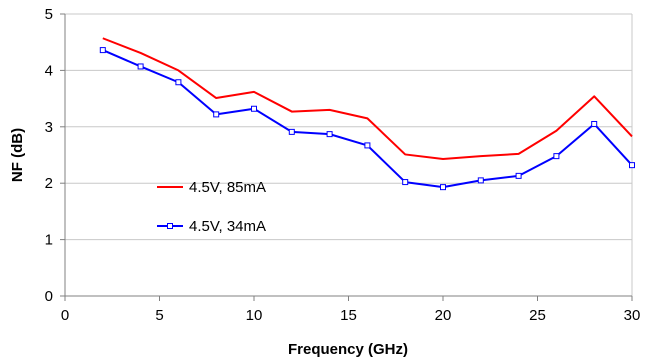 This screenshot has height=360, width=659. What do you see at coordinates (49, 14) in the screenshot?
I see `y-tick-label: 5` at bounding box center [49, 14].